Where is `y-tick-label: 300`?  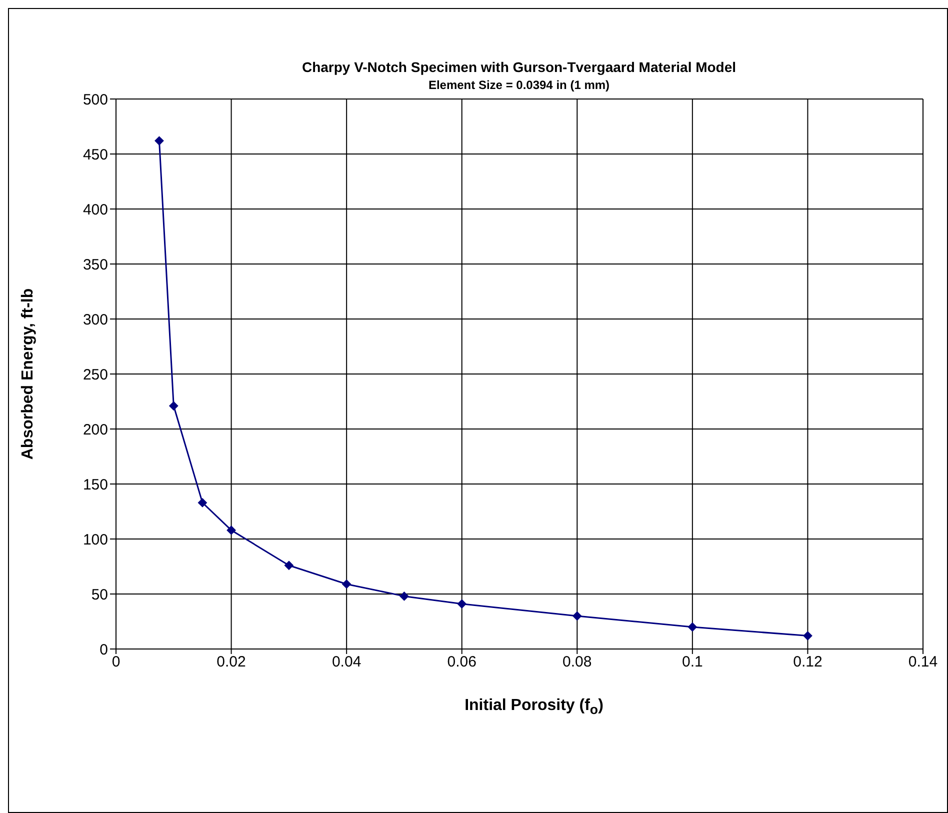
y-tick-label: 300 is located at coordinates (95, 319).